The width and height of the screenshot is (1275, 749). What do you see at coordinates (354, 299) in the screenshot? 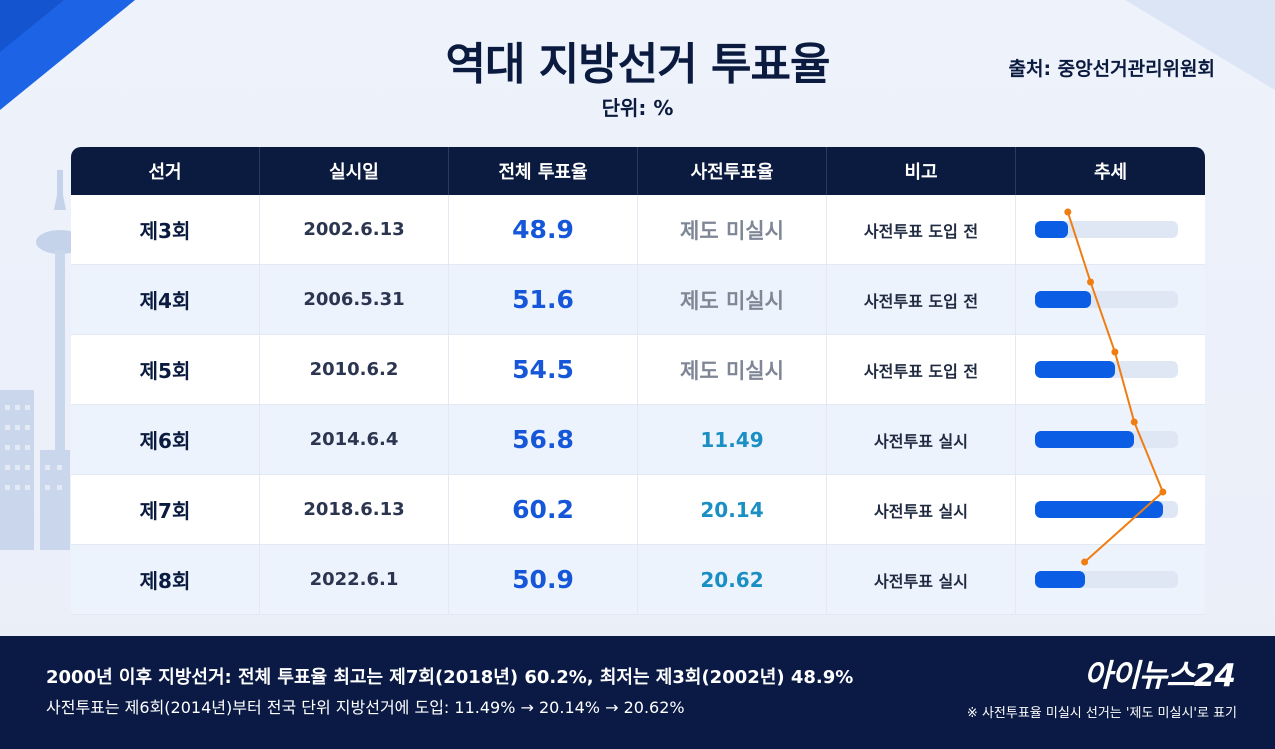
I see `date-cell: 2006.5.31` at bounding box center [354, 299].